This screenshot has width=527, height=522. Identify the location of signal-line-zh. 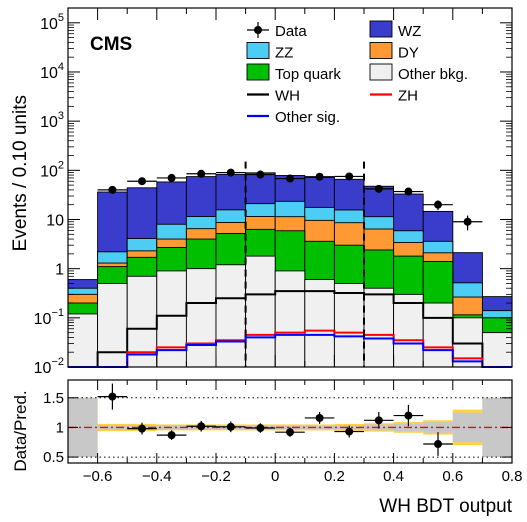
(290, 348).